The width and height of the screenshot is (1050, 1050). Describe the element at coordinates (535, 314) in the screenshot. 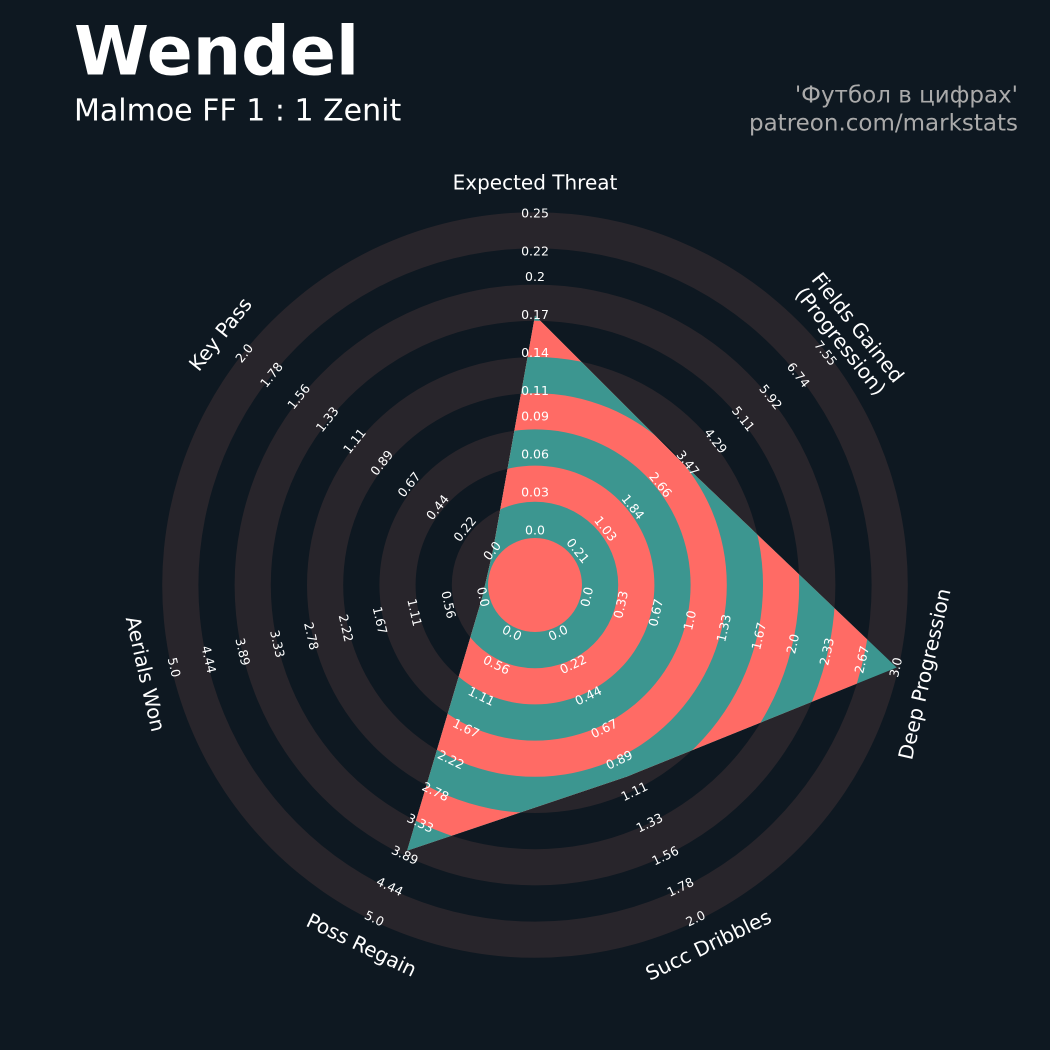

I see `tick-label: 0.17` at that location.